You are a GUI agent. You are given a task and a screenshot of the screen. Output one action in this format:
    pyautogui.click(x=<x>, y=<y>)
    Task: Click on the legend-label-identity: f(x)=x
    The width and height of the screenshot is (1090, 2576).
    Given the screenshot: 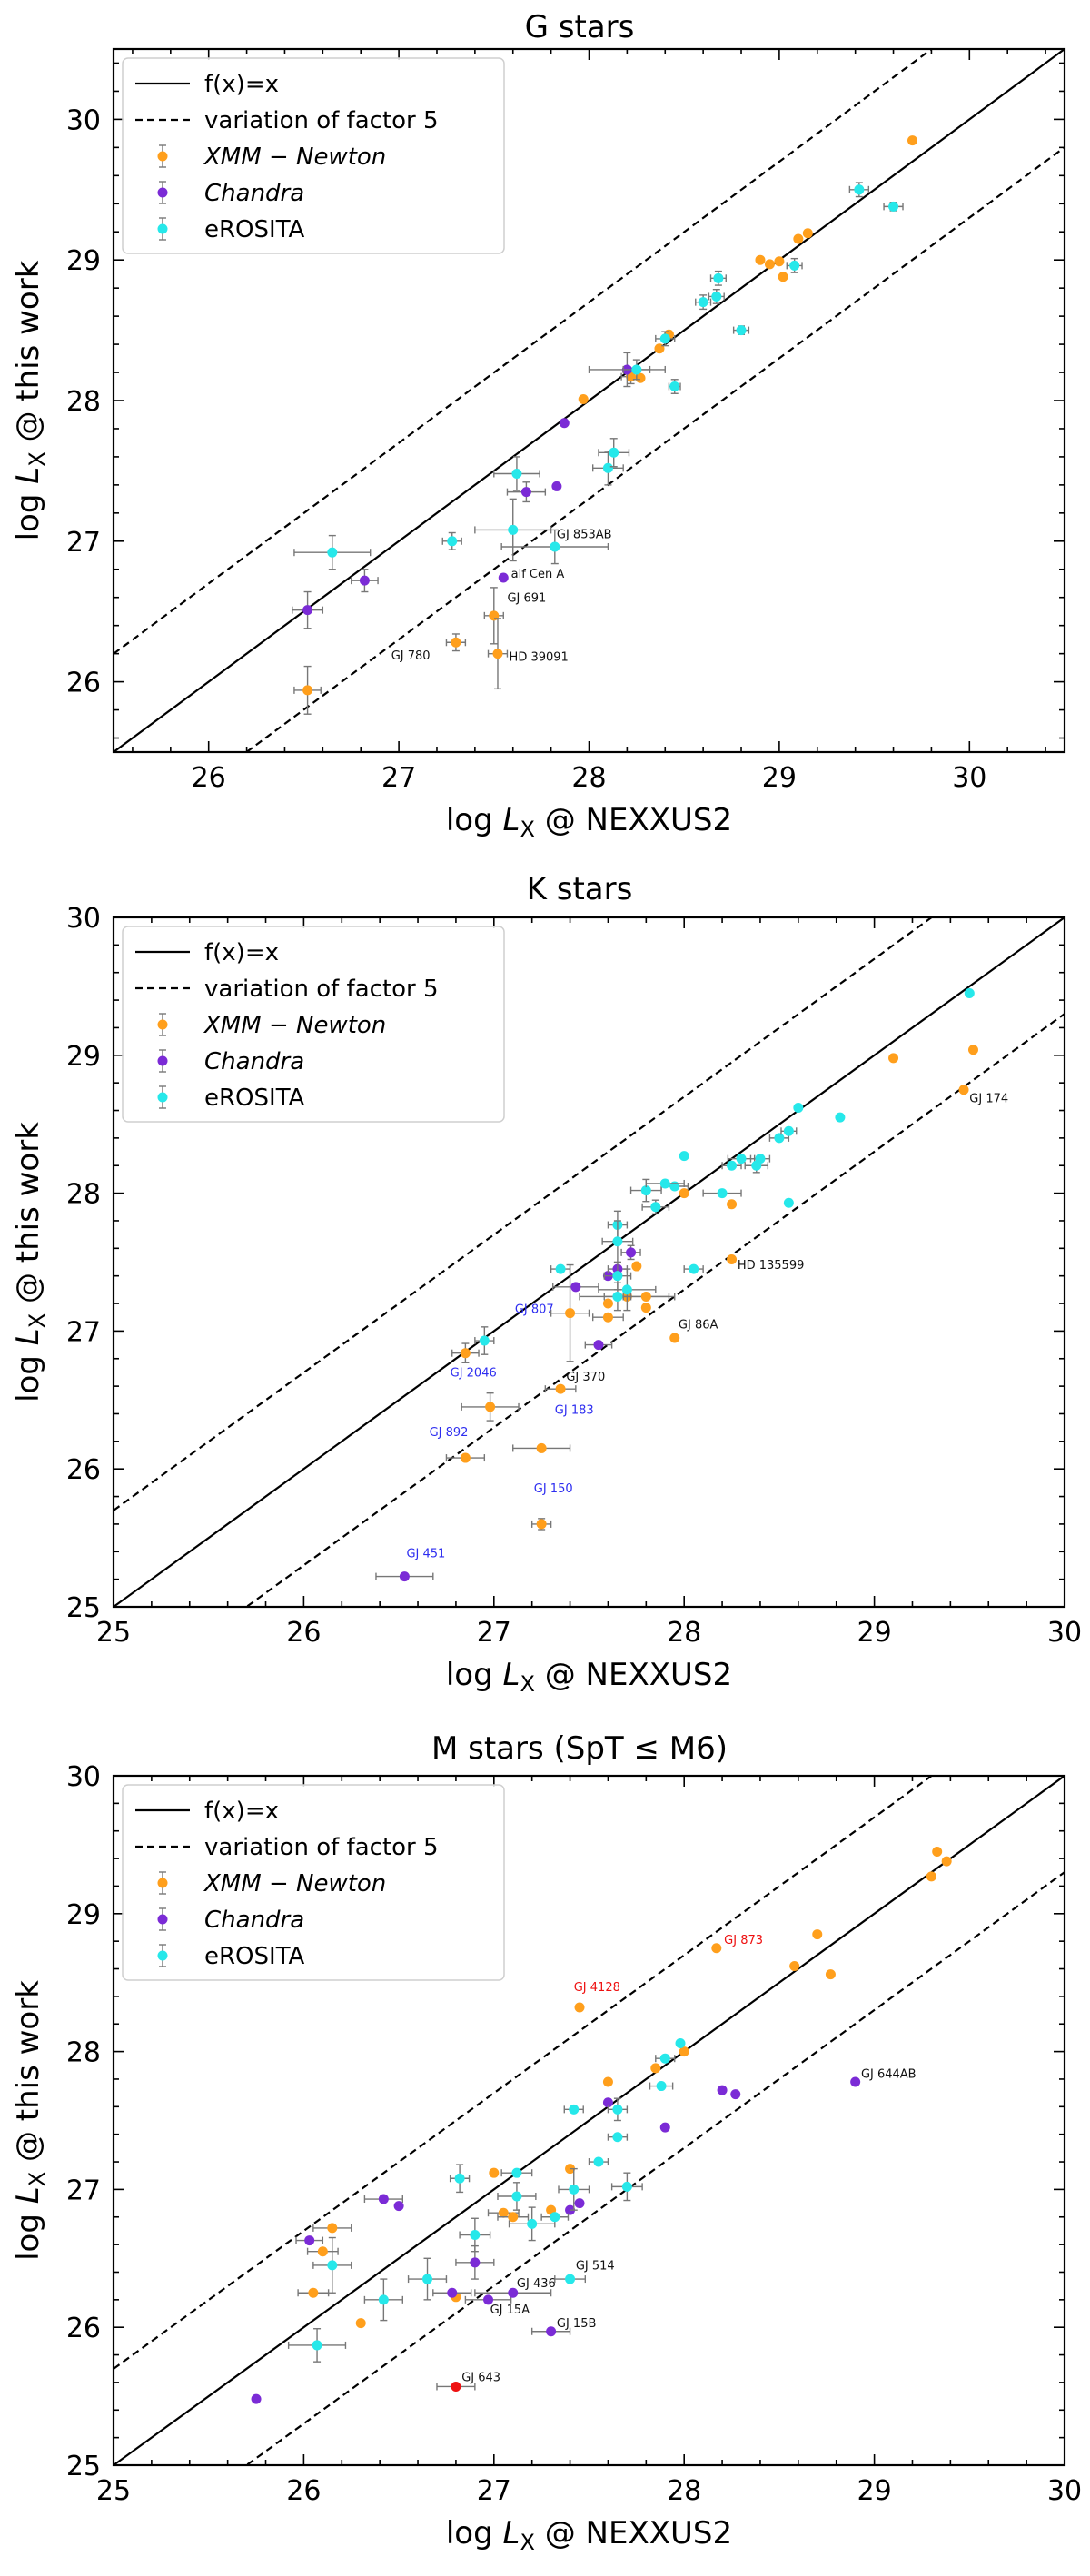 What is the action you would take?
    pyautogui.click(x=241, y=952)
    